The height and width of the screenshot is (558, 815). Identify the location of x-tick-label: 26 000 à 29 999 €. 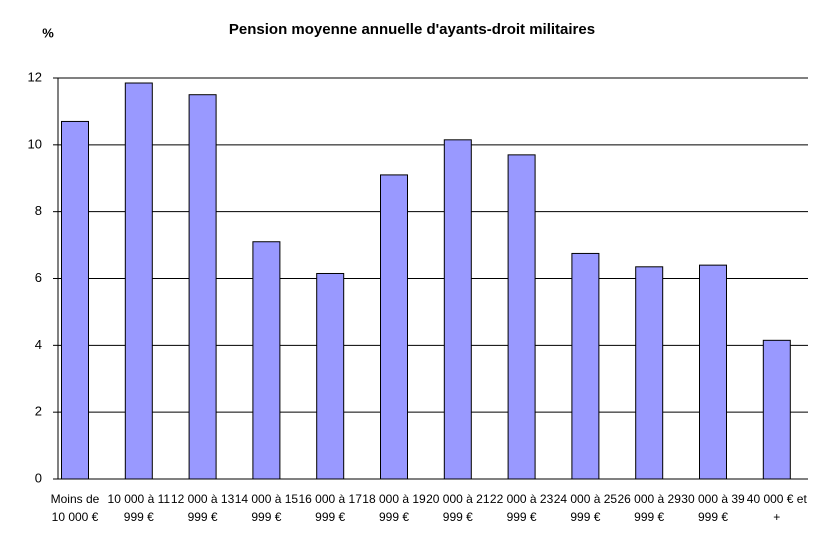
(649, 508).